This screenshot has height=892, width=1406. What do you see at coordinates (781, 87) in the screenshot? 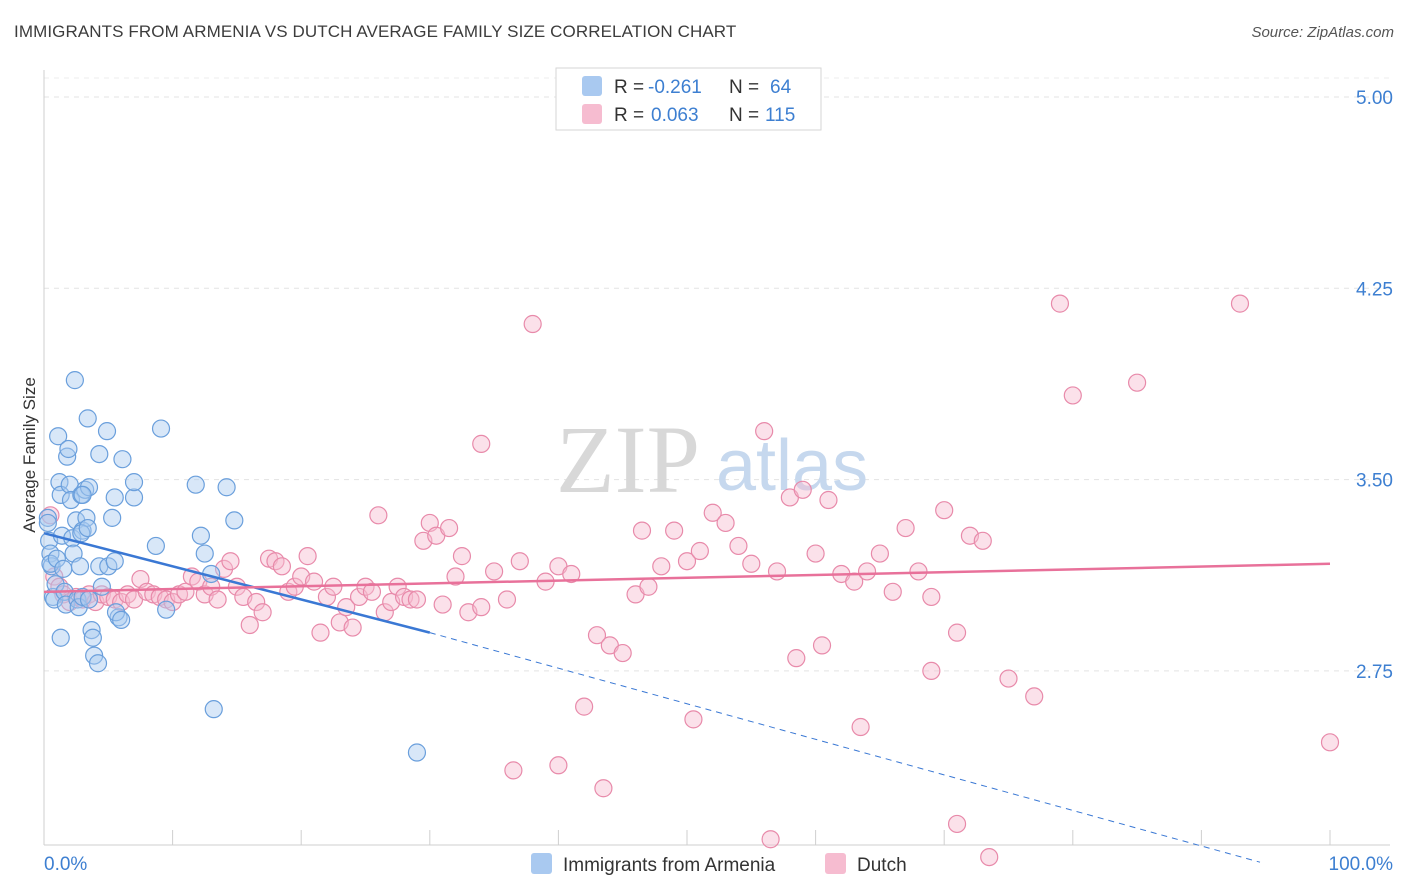
I see `legend-n-value-armenia: 64` at bounding box center [781, 87].